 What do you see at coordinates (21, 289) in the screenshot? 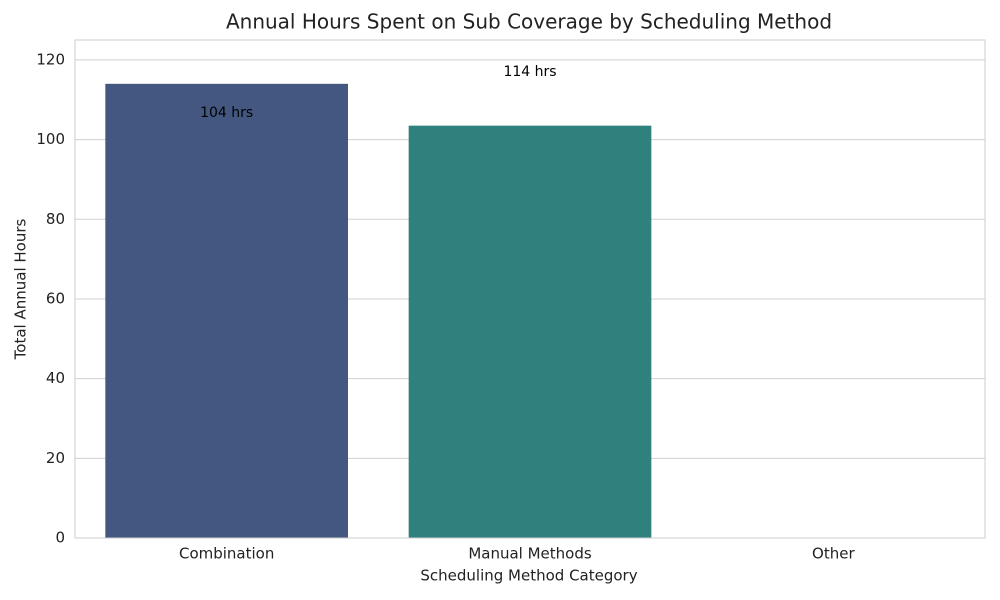
I see `y-axis-title: Total Annual Hours` at bounding box center [21, 289].